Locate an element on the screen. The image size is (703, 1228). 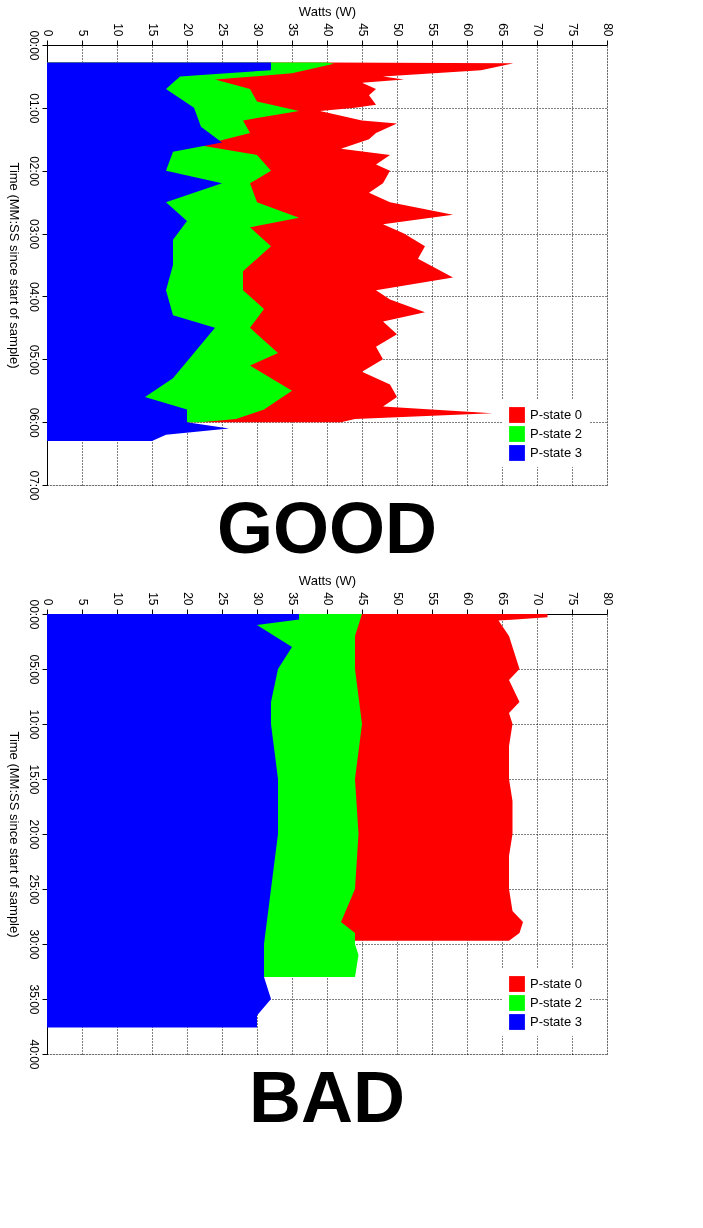
y-tick-label: 06:00 is located at coordinates (33, 422).